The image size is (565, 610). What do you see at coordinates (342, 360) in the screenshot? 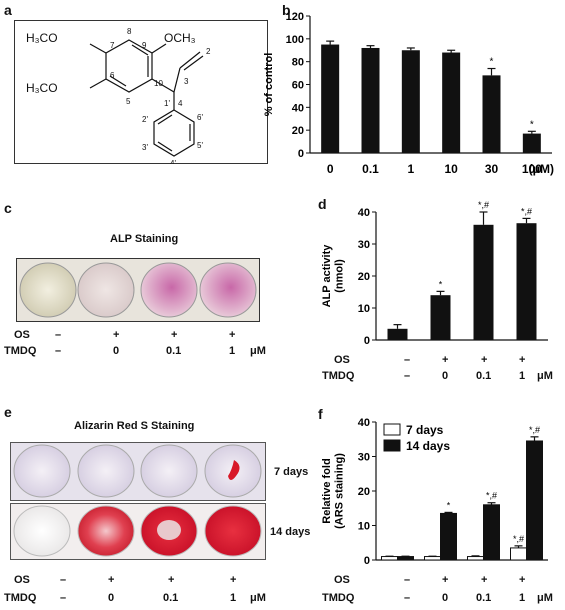
I see `d-os-label: OS` at bounding box center [342, 360].